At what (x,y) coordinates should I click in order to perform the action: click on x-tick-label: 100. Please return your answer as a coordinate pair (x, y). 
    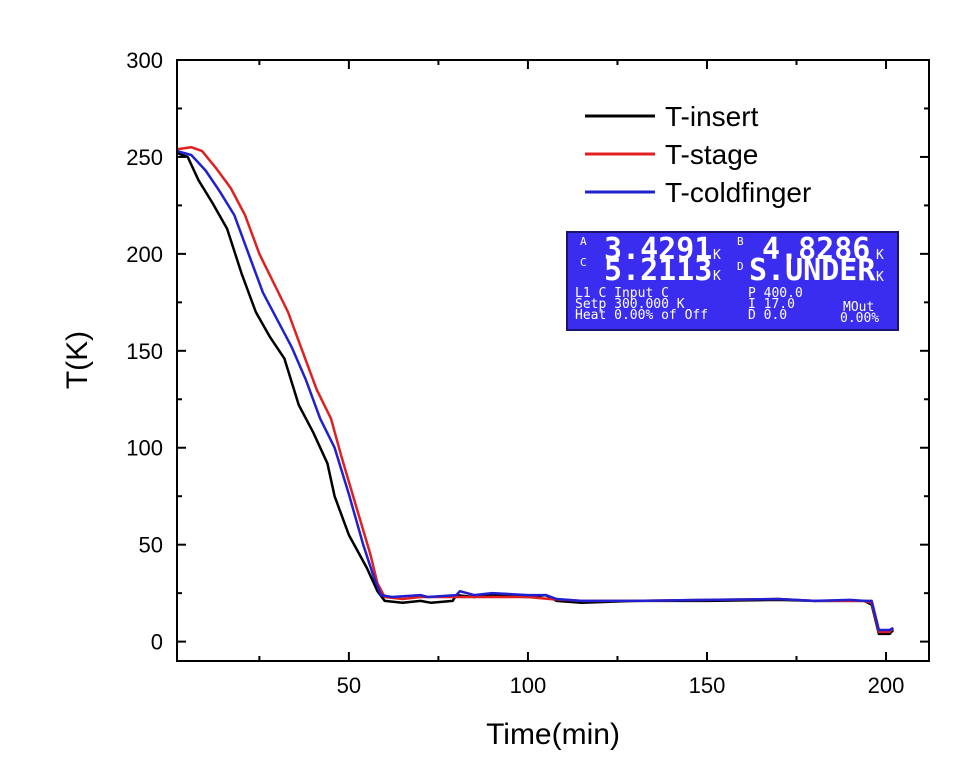
    Looking at the image, I should click on (528, 685).